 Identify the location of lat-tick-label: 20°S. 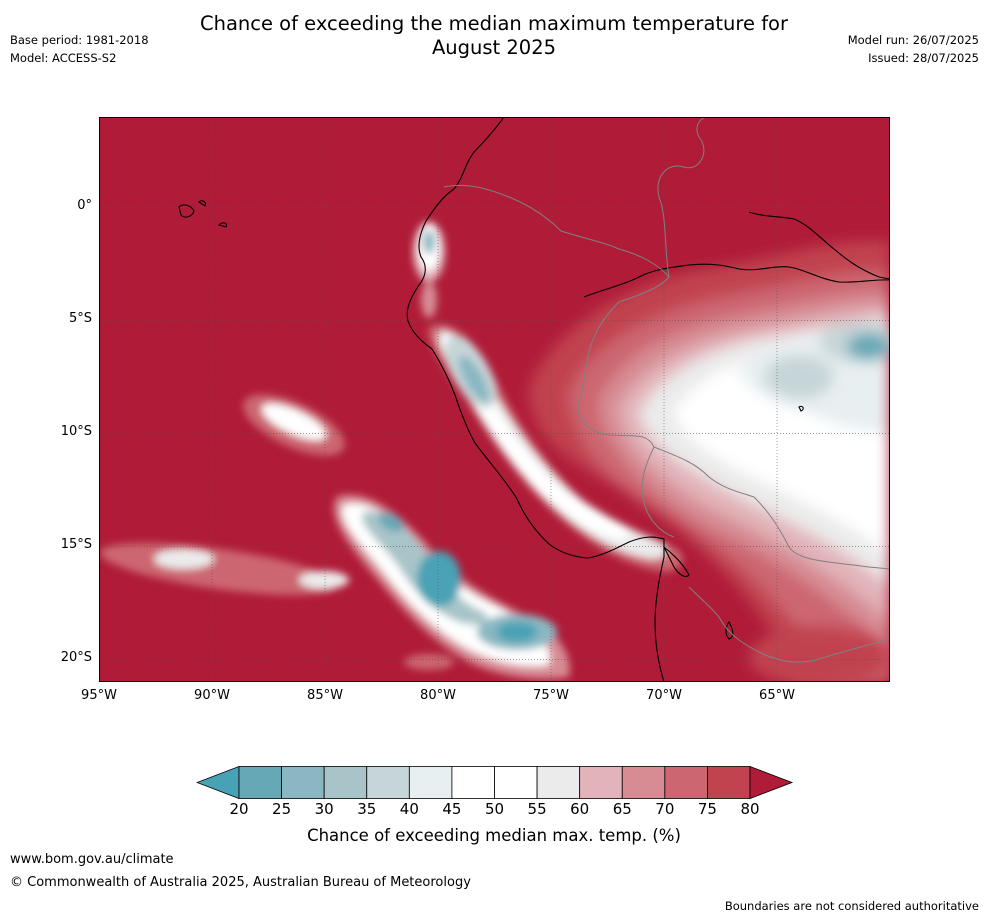
(76, 658).